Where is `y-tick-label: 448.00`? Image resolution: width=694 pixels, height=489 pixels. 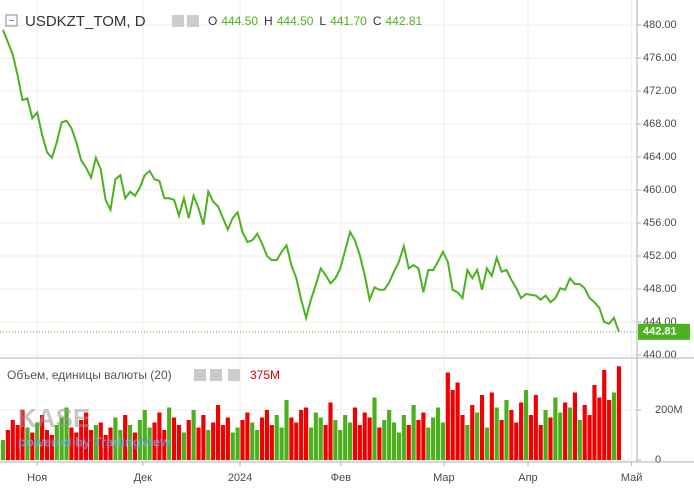
y-tick-label: 448.00 is located at coordinates (660, 289).